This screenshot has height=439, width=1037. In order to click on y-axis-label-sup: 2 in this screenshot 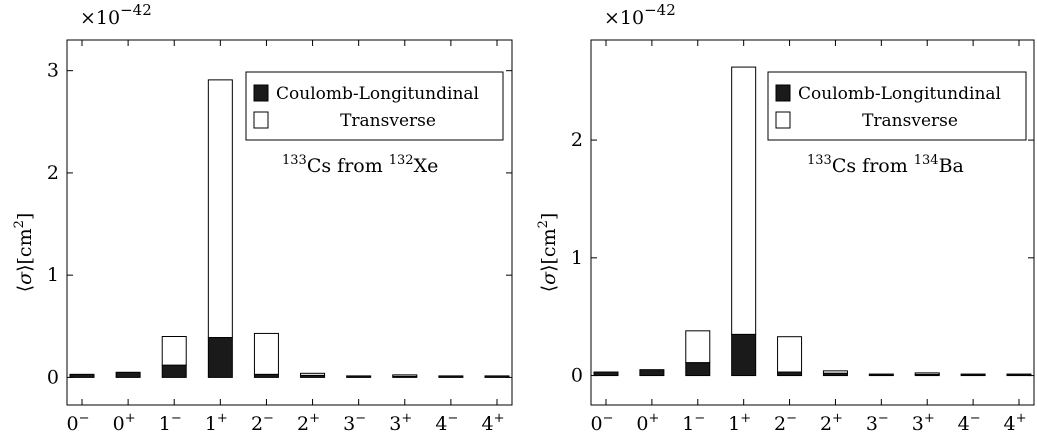, I will do `click(543, 224)`.